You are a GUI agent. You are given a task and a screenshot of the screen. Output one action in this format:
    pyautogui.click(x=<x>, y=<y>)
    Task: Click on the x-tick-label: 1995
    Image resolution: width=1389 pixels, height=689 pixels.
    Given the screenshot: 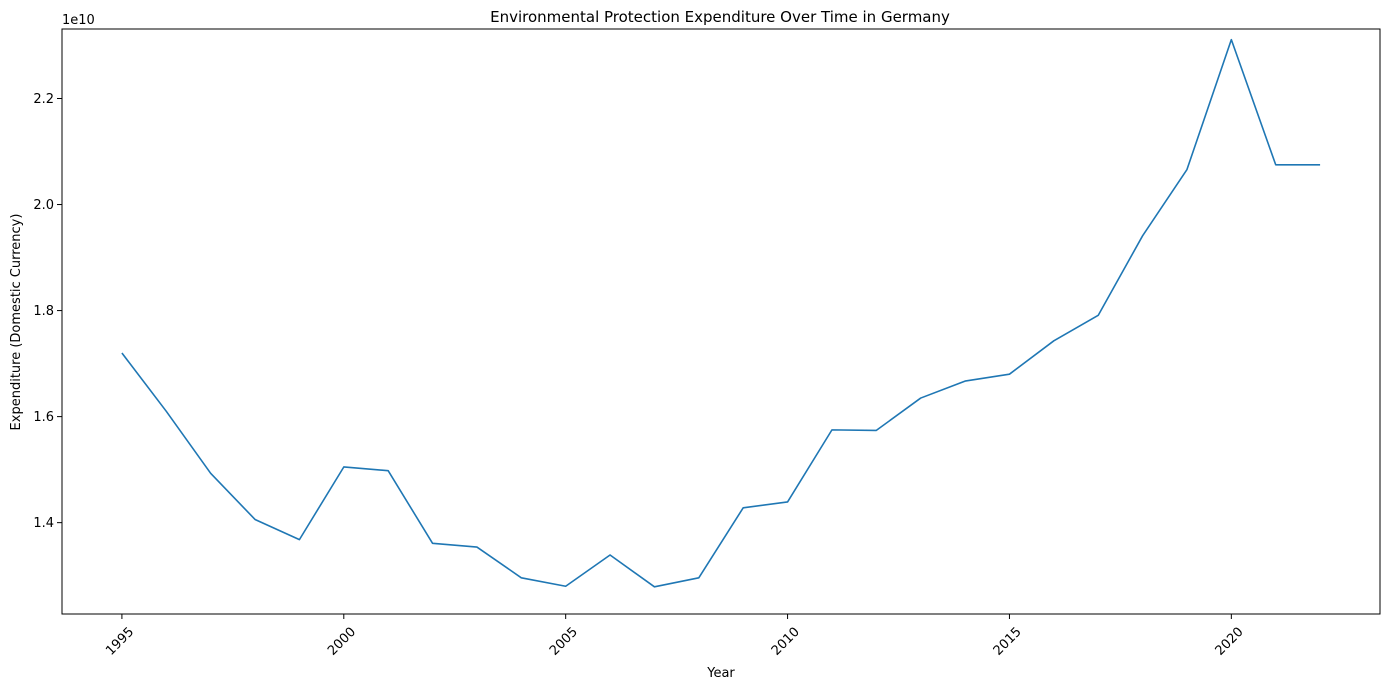 What is the action you would take?
    pyautogui.click(x=120, y=642)
    